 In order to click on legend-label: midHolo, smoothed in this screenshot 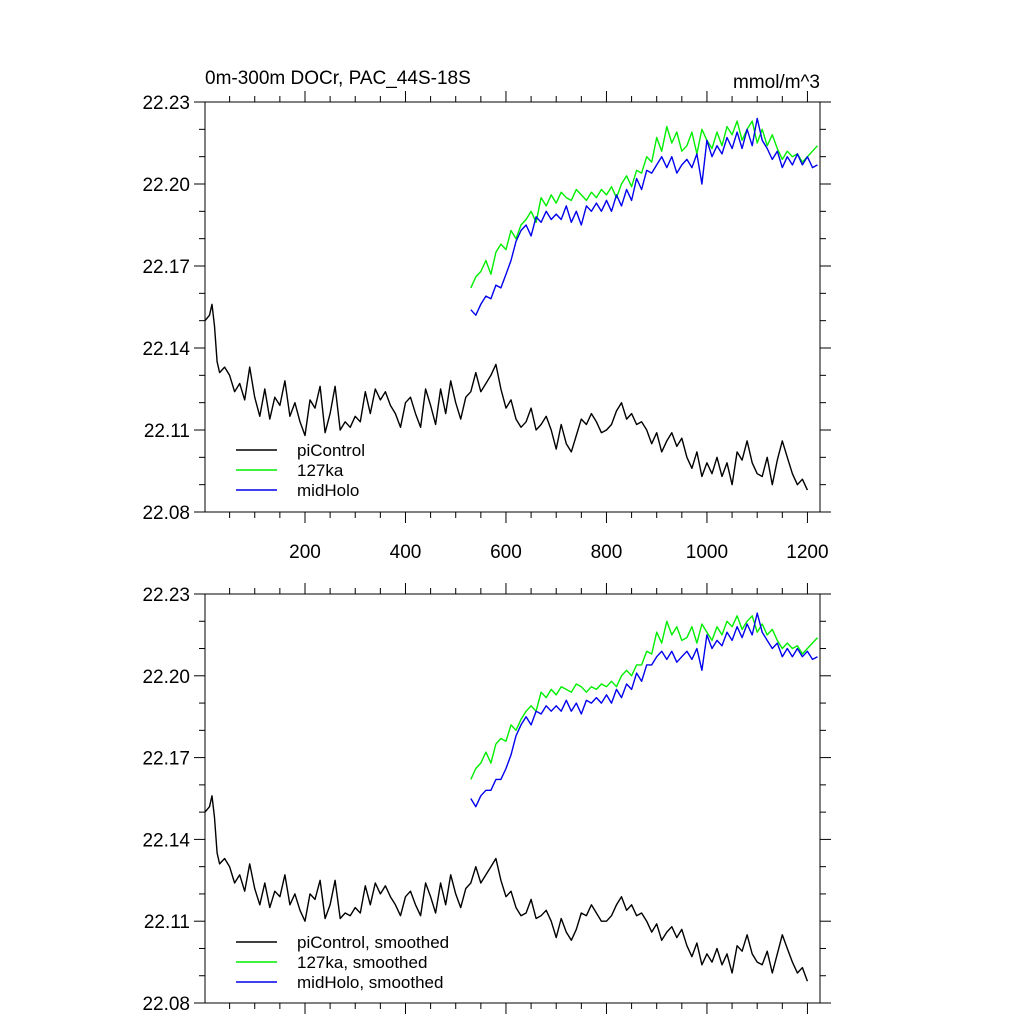, I will do `click(370, 982)`.